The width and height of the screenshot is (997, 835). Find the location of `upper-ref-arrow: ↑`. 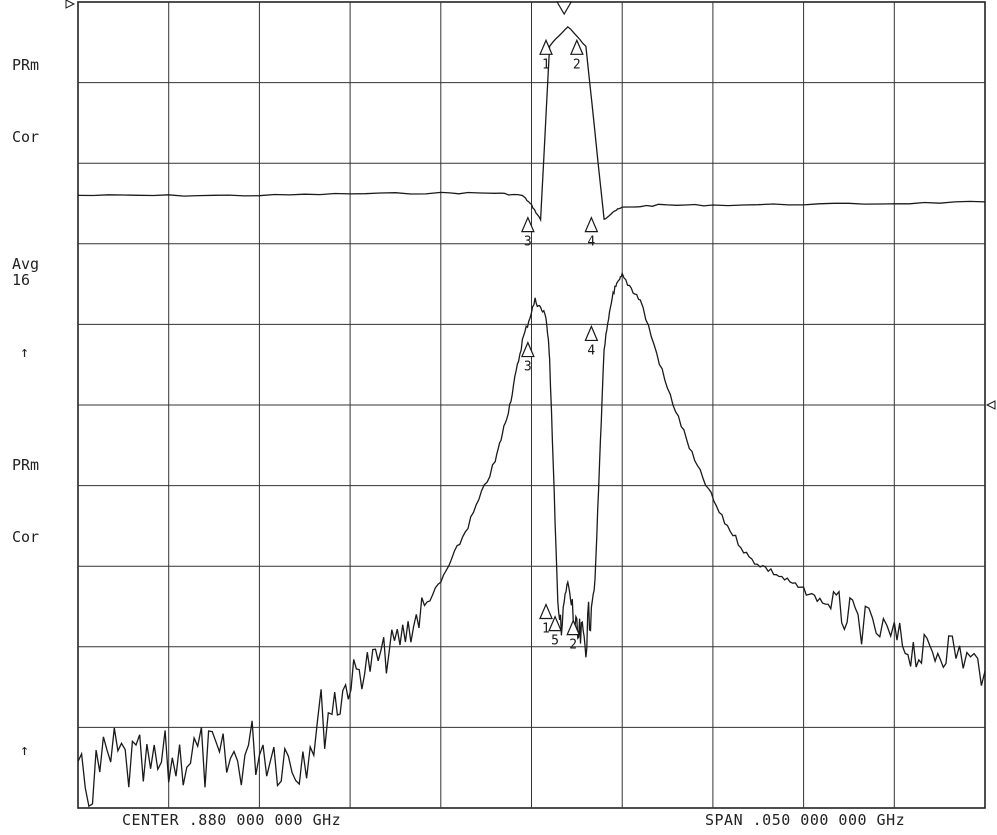

upper-ref-arrow: ↑ is located at coordinates (25, 352).